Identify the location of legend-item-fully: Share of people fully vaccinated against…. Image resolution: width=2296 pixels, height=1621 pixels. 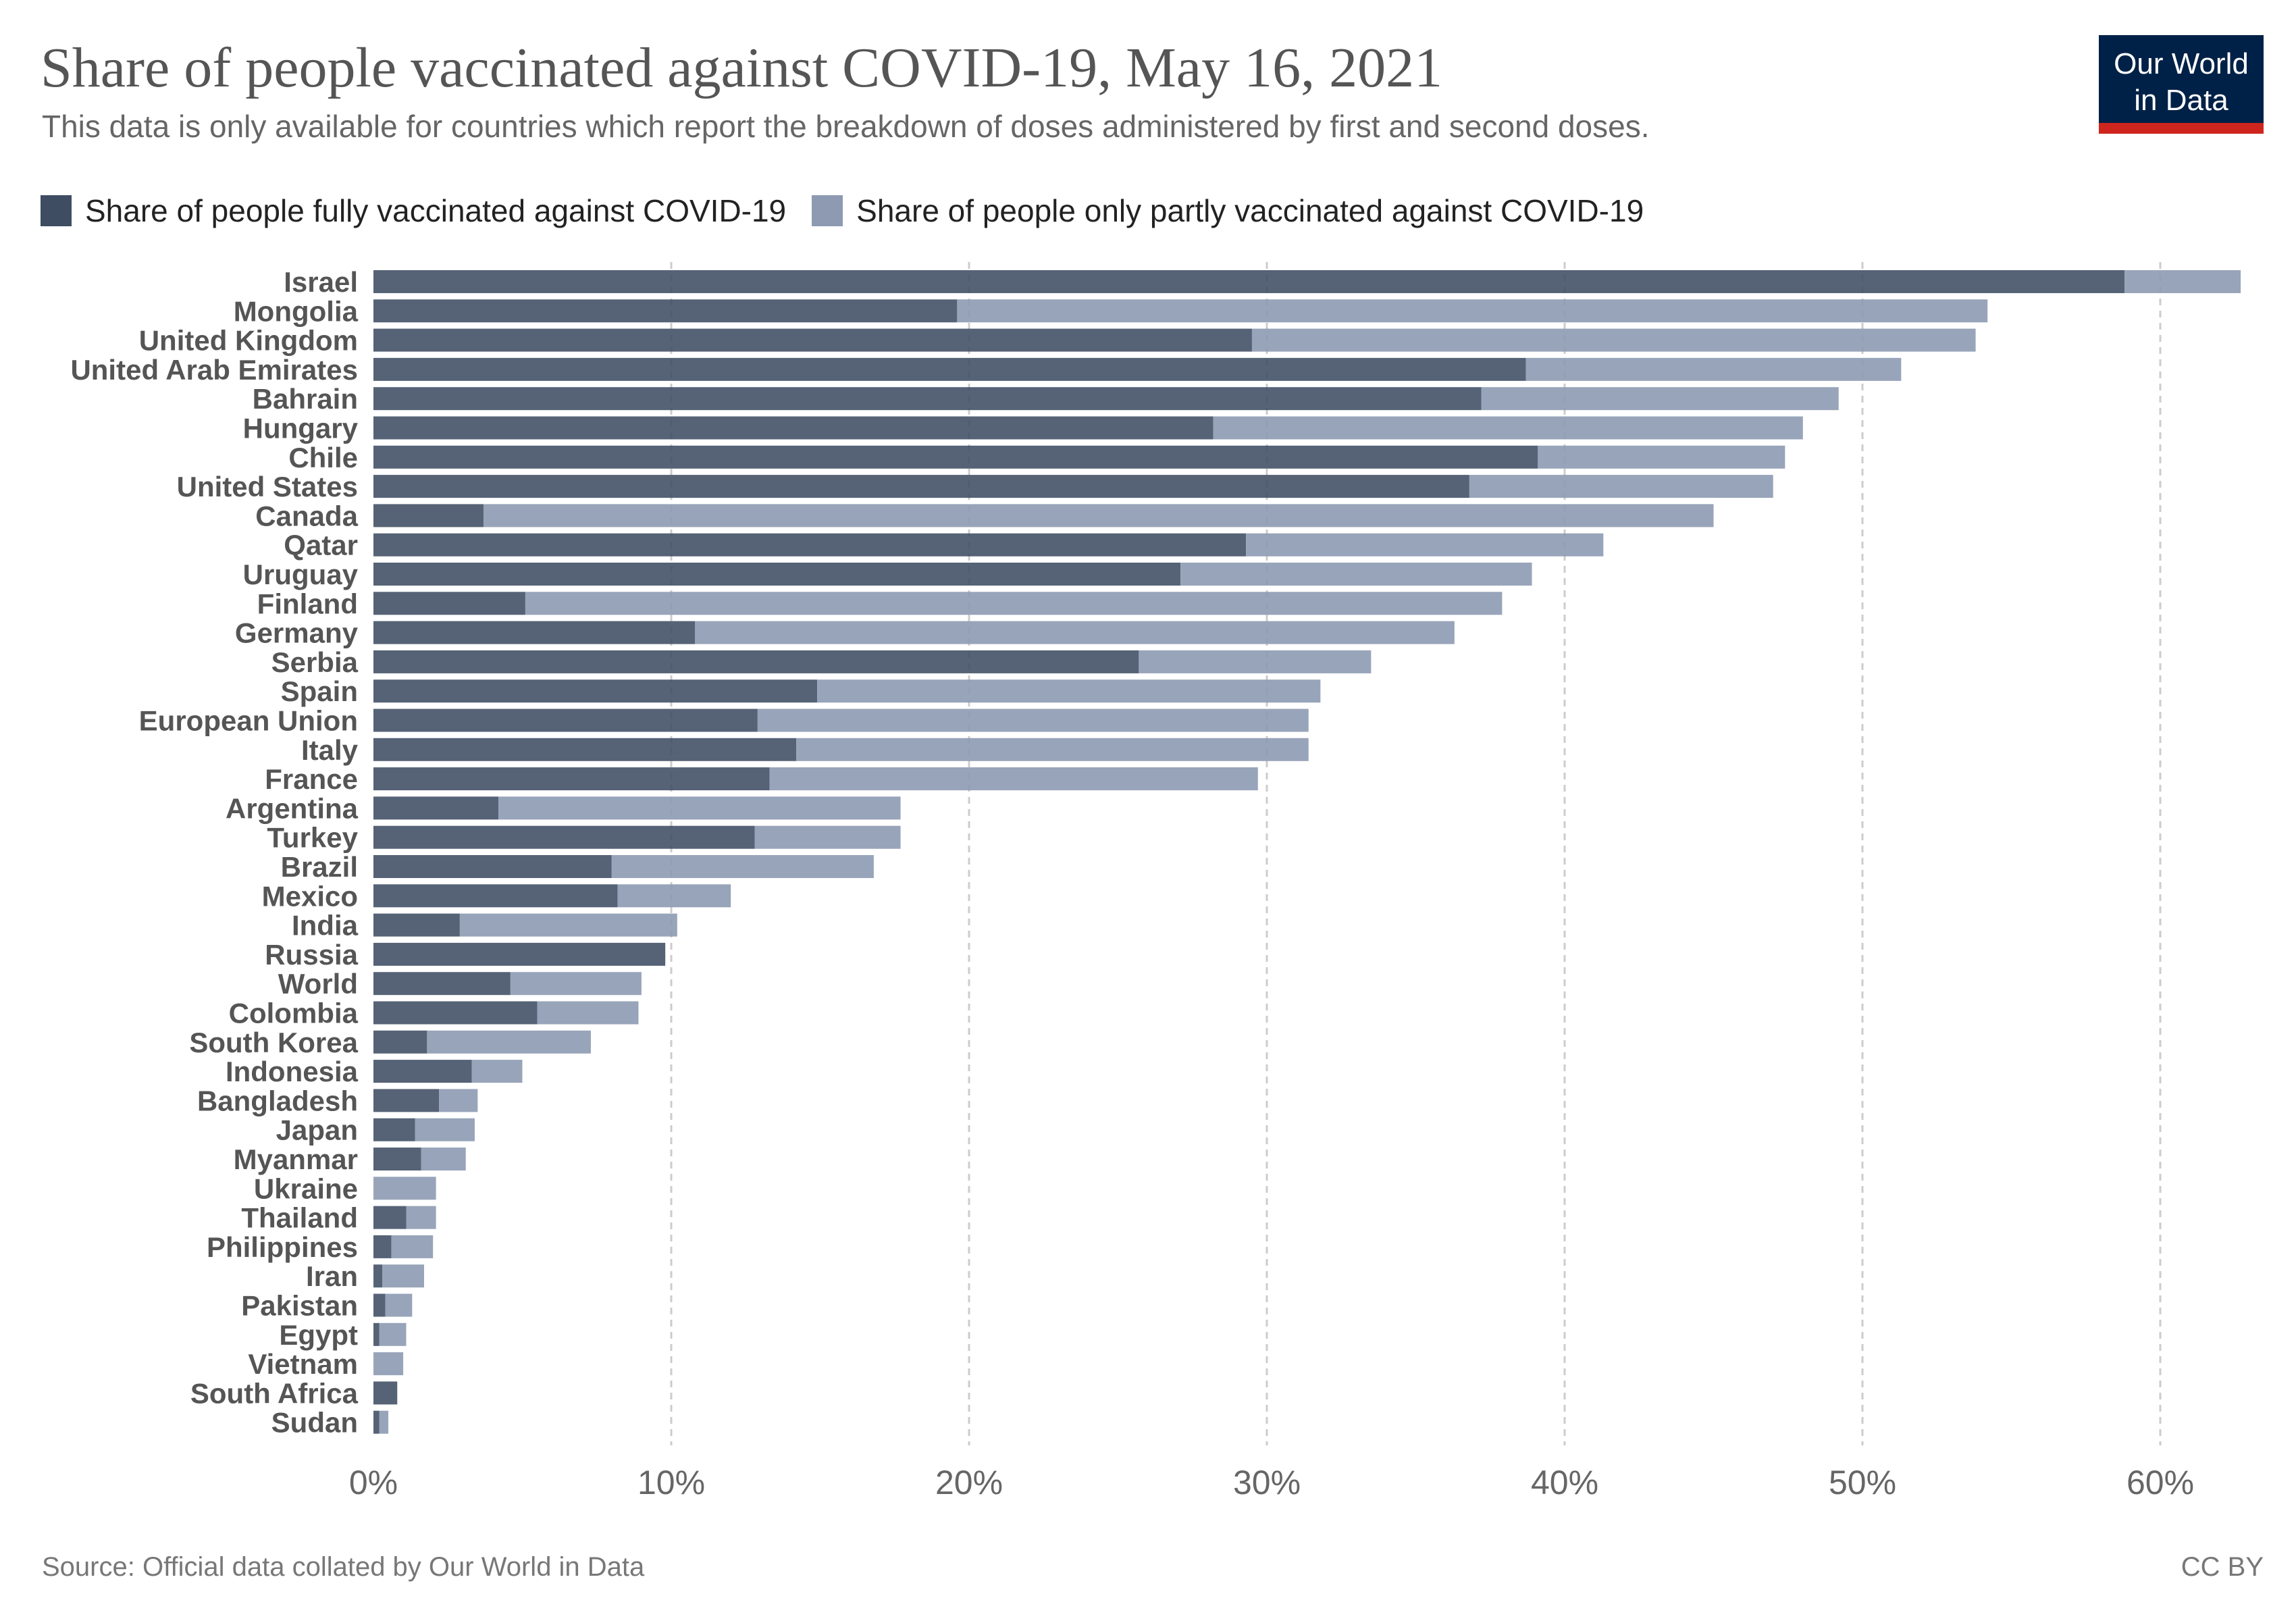
(413, 210).